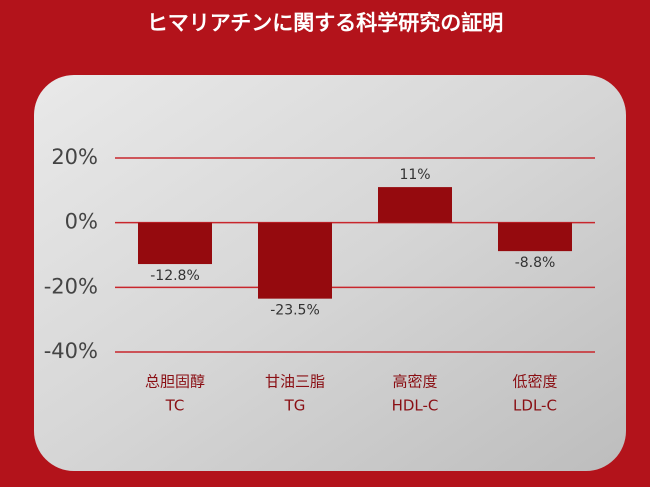 The height and width of the screenshot is (487, 650). Describe the element at coordinates (414, 175) in the screenshot. I see `value-label: 11%` at that location.